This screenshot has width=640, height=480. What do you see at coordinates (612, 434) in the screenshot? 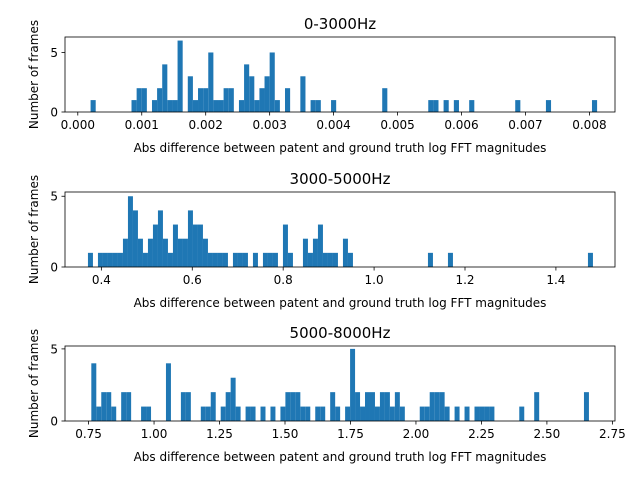
I see `x-tick-label: 2.75` at bounding box center [612, 434].